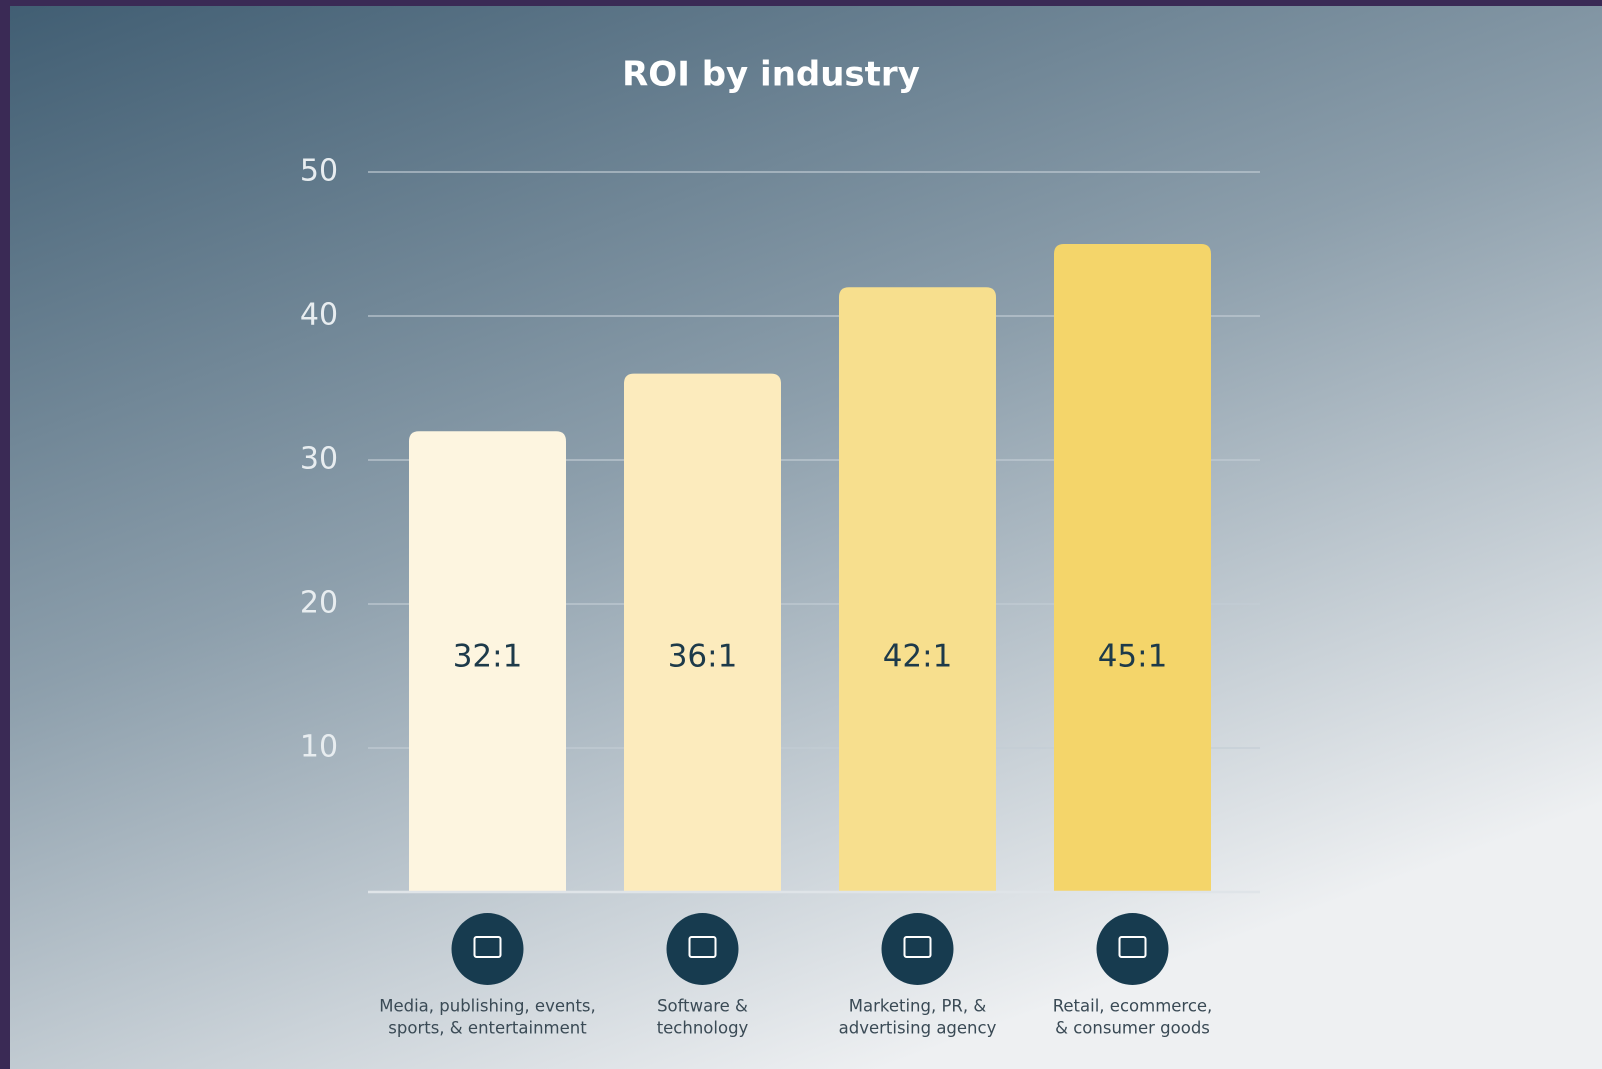 This screenshot has width=1602, height=1069. Describe the element at coordinates (702, 1006) in the screenshot. I see `x-tick-label: Software &` at that location.